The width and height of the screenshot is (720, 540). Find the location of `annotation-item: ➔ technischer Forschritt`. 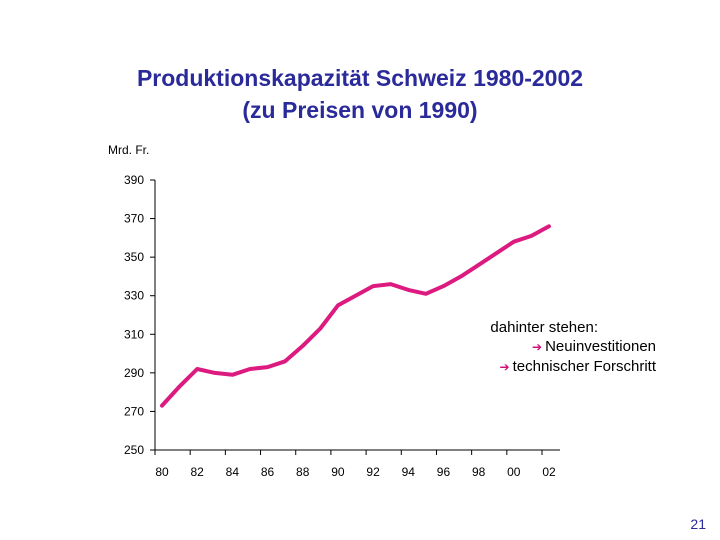

annotation-item: ➔ technischer Forschritt is located at coordinates (538, 367).